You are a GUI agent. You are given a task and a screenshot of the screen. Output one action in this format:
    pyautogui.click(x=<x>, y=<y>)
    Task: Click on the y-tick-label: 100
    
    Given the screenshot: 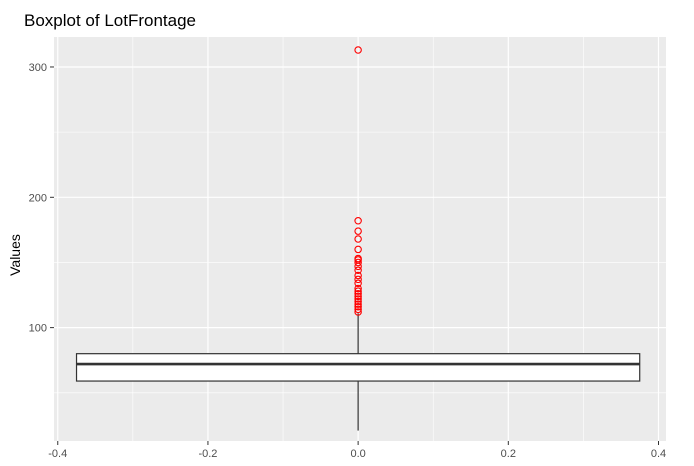 What is the action you would take?
    pyautogui.click(x=38, y=329)
    